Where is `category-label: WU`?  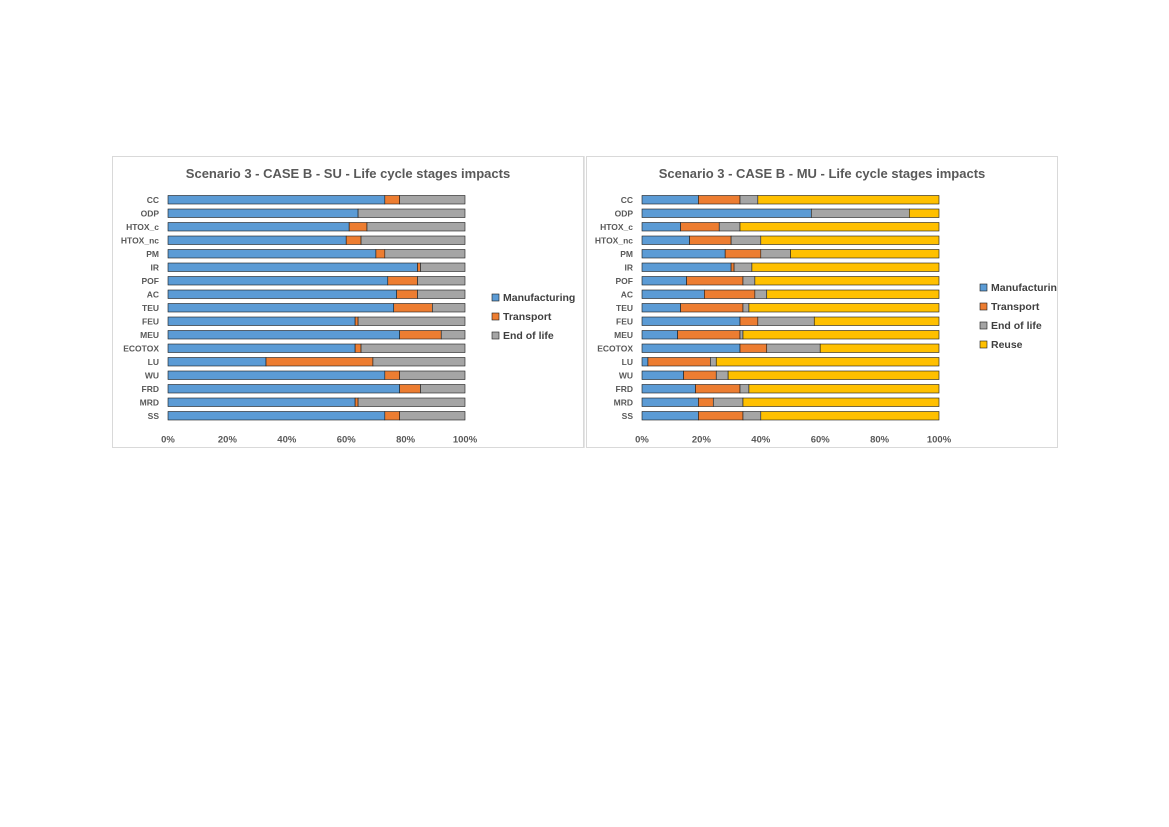 category-label: WU is located at coordinates (152, 375).